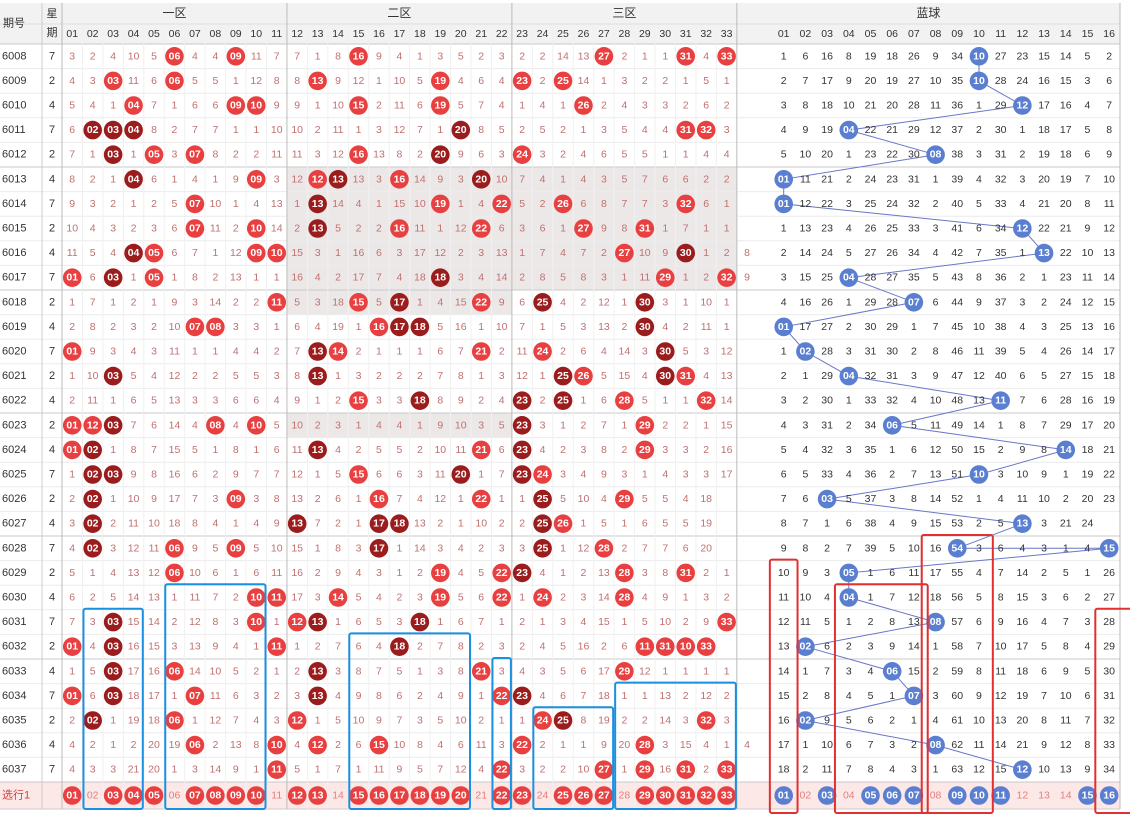 This screenshot has height=823, width=1130. I want to click on blue-miss-count: 2, so click(1022, 278).